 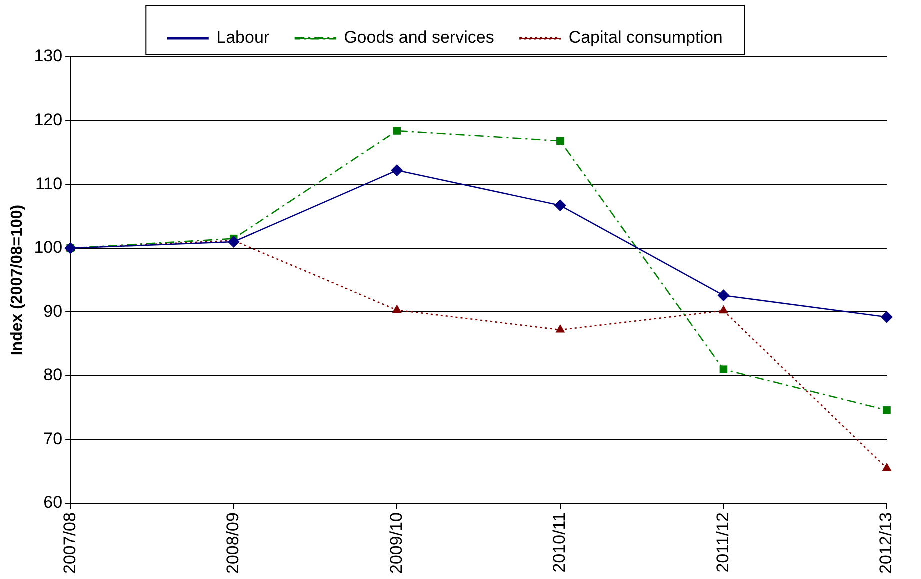 I want to click on y-tick-label: 110, so click(x=49, y=184).